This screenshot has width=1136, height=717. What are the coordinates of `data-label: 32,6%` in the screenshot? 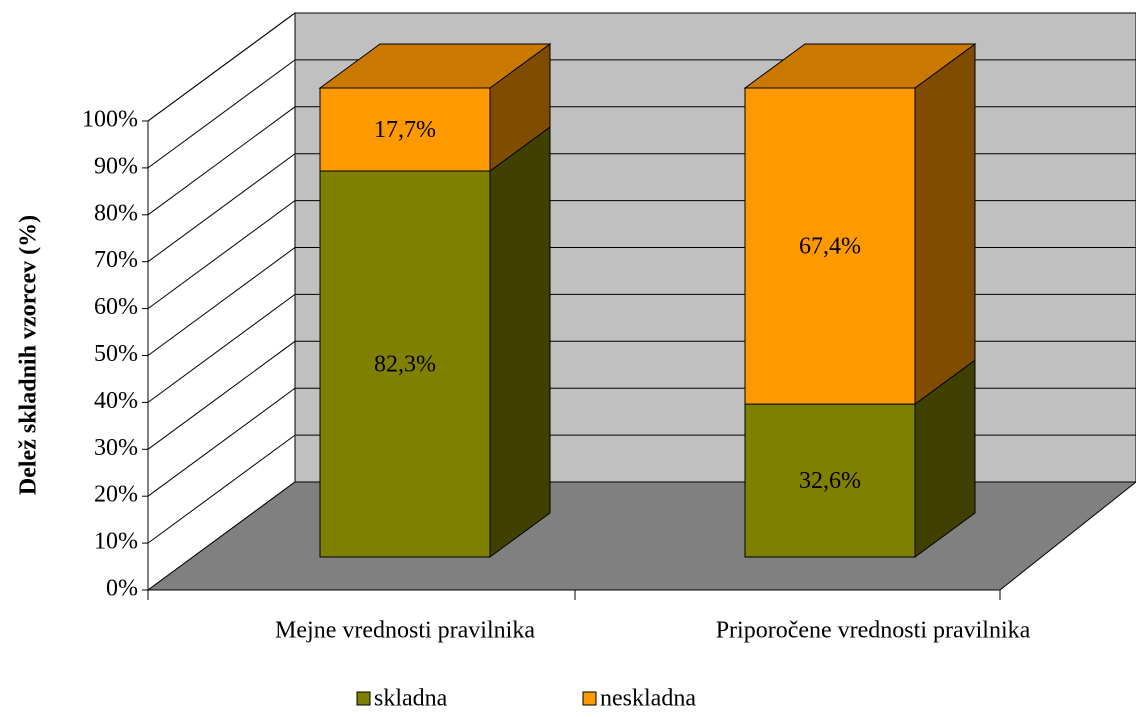 It's located at (830, 481).